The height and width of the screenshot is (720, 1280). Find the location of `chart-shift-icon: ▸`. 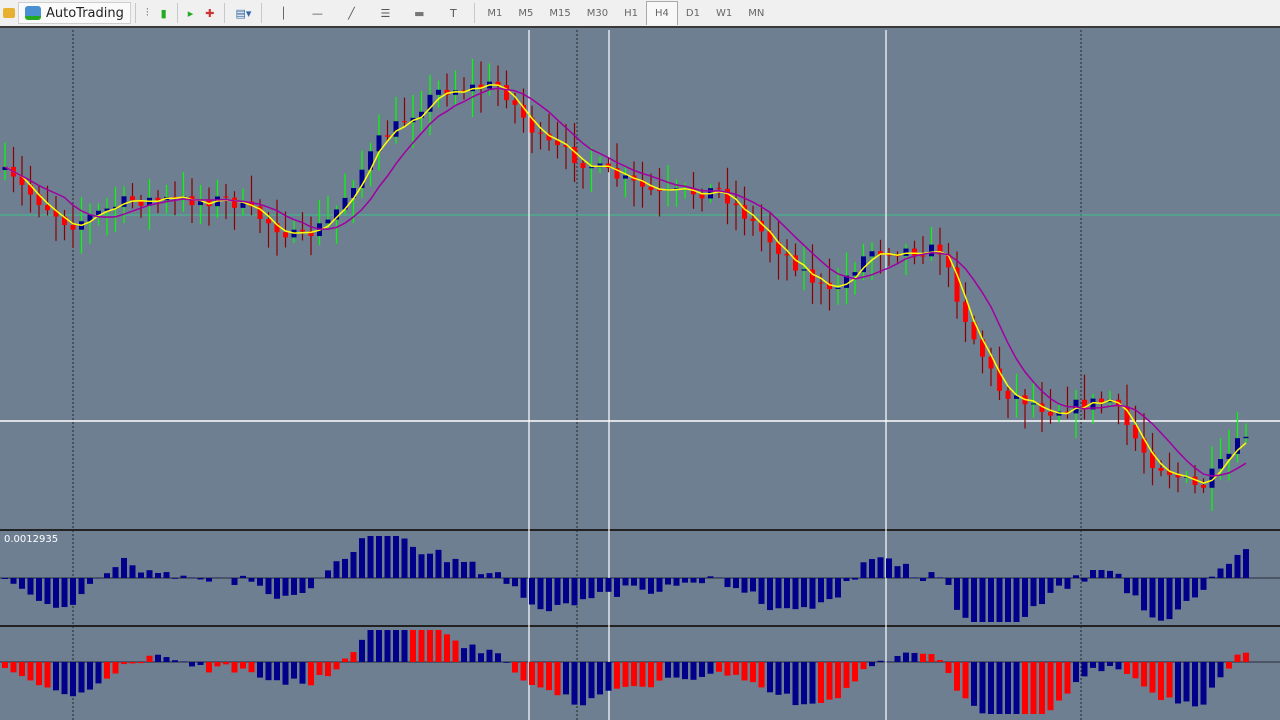

chart-shift-icon: ▸ is located at coordinates (190, 13).